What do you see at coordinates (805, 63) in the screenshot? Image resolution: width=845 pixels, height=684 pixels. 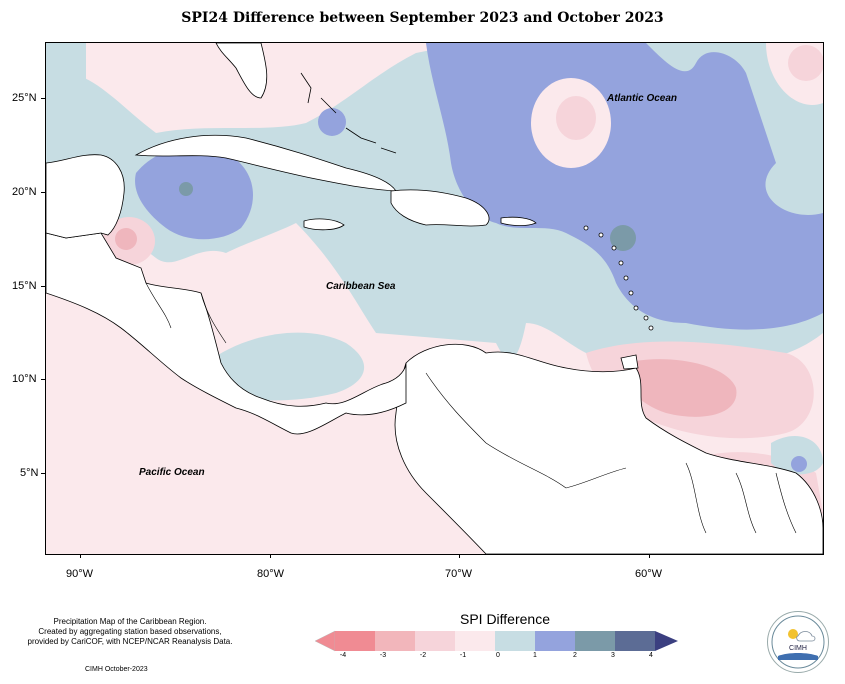 I see `pink-core-northeast` at bounding box center [805, 63].